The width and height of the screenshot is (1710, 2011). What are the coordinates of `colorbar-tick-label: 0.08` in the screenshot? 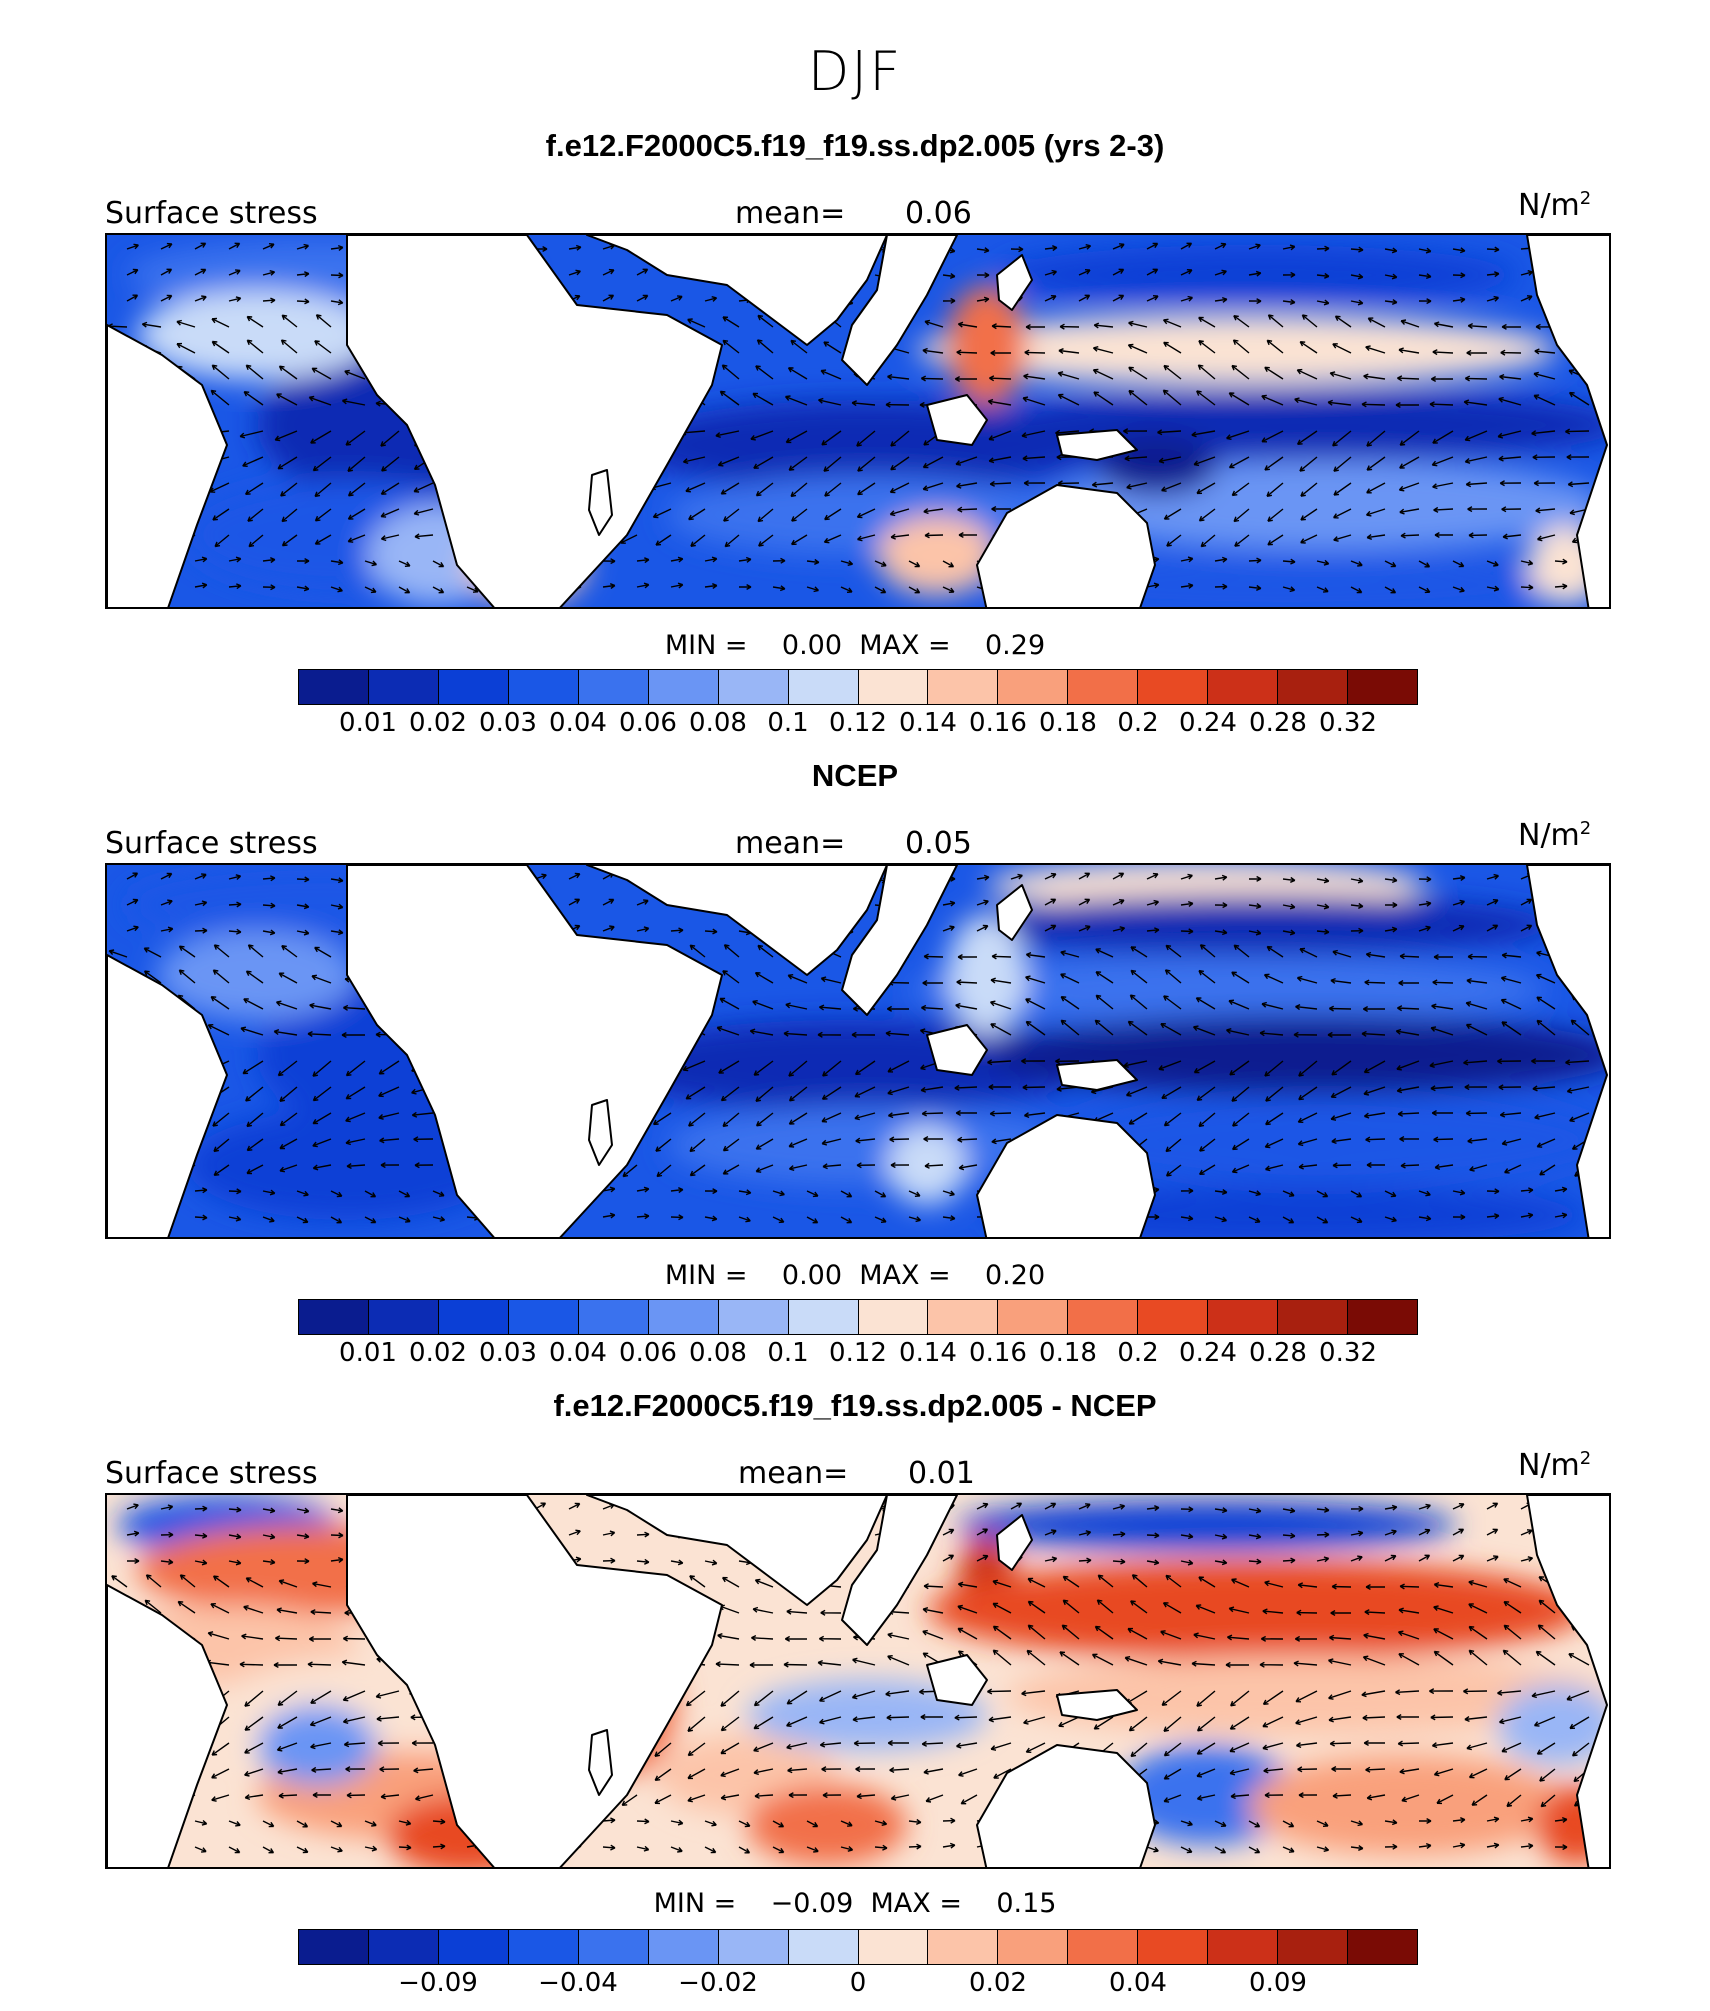 It's located at (718, 723).